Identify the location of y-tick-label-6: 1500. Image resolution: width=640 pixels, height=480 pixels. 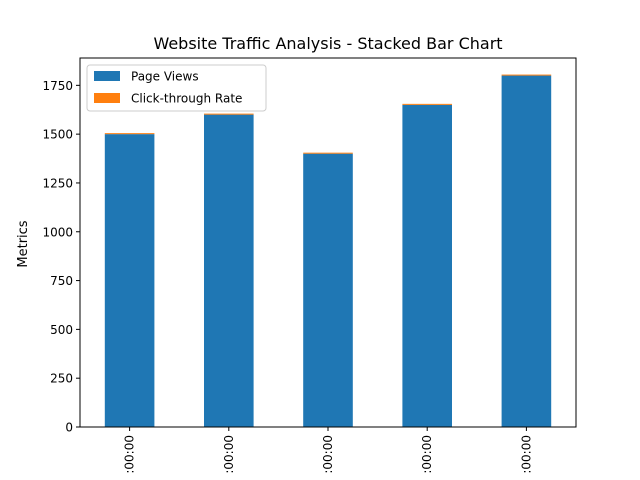
(57, 135).